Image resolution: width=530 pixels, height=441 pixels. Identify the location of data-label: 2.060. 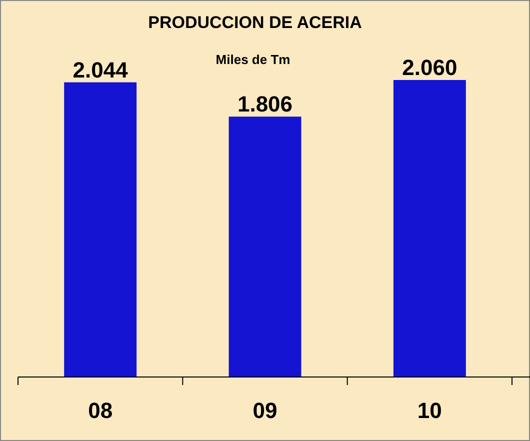
(430, 67).